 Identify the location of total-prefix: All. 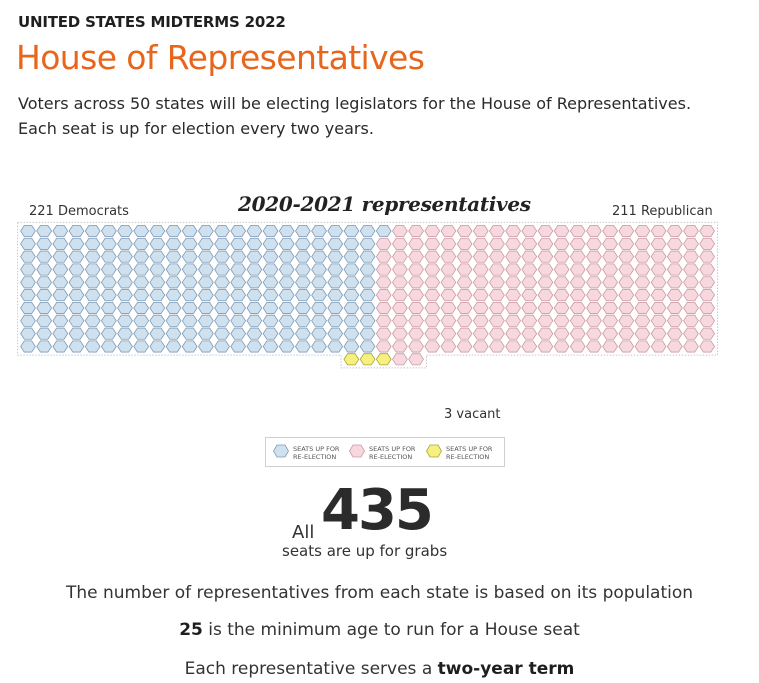
(303, 532).